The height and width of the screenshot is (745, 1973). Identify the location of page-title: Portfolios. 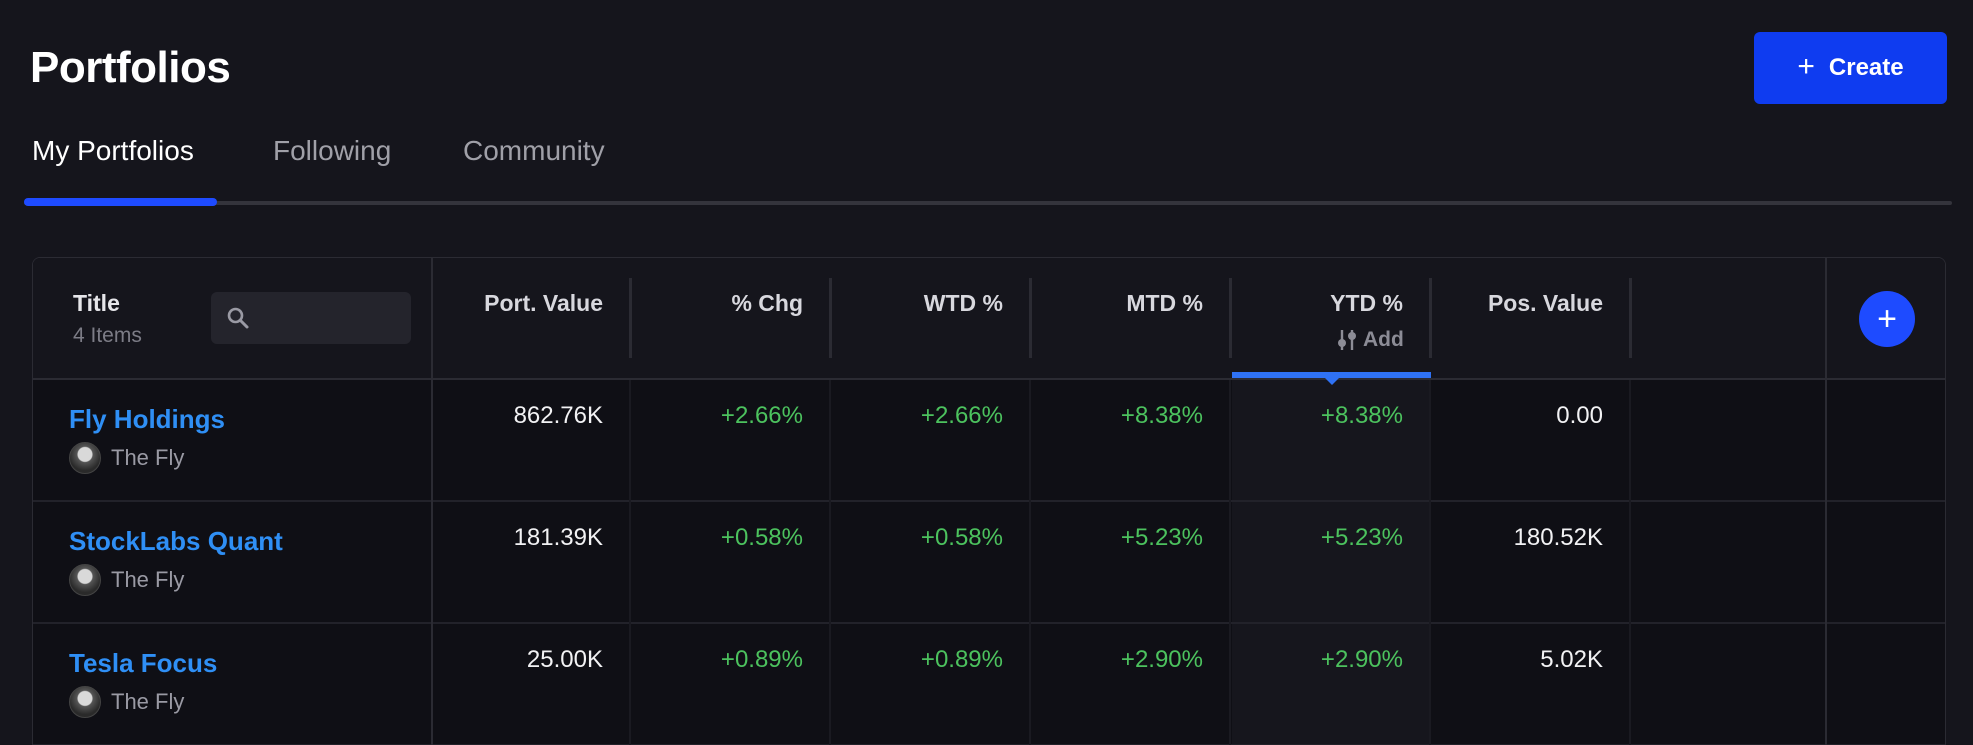
(130, 67).